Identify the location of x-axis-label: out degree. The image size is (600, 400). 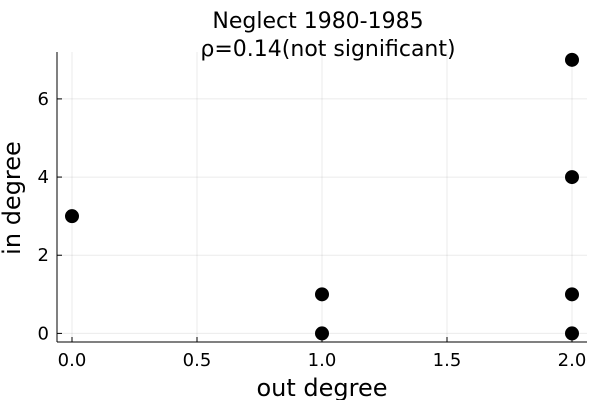
(321, 387).